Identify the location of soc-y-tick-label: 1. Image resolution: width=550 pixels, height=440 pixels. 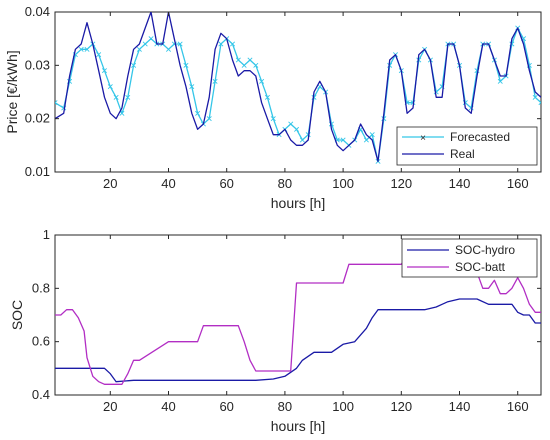
(46, 234).